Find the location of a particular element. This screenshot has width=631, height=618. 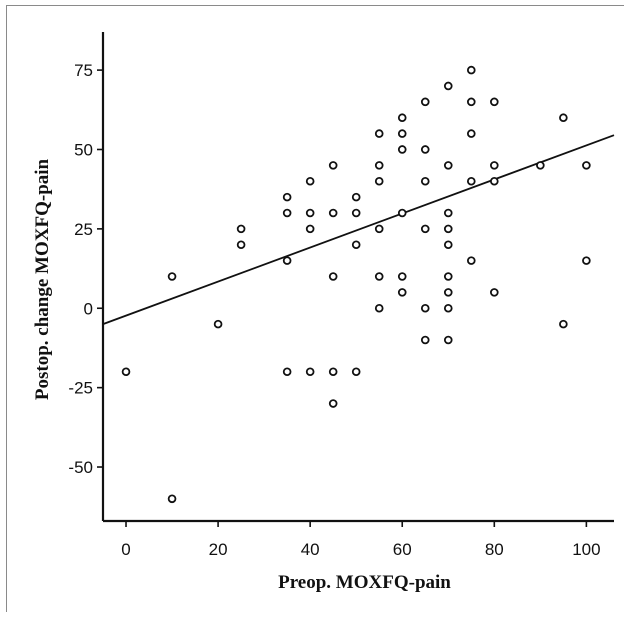

y-tick-label: 50 is located at coordinates (83, 149).